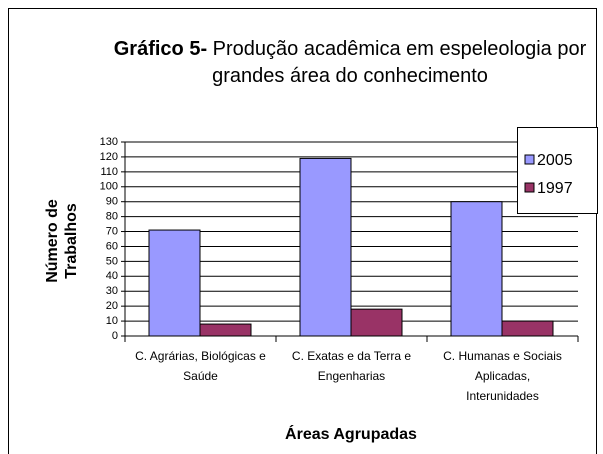 The height and width of the screenshot is (454, 603). I want to click on y-tick-label: 110, so click(109, 172).